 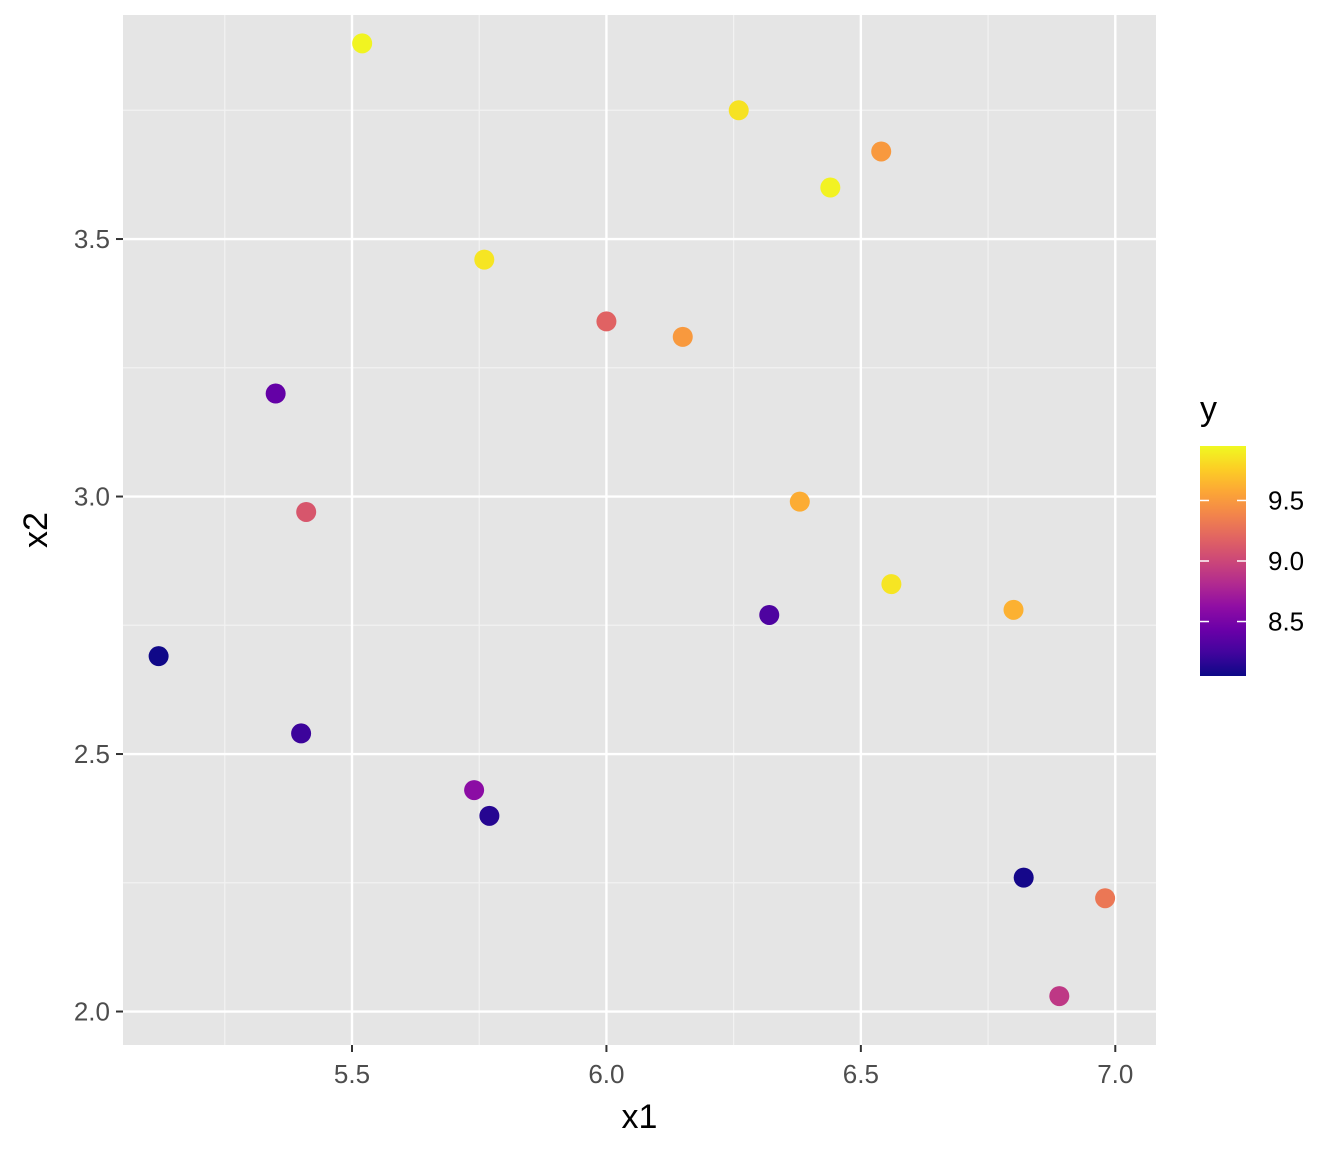 I want to click on legend-tick-label: 9.0, so click(x=1286, y=561).